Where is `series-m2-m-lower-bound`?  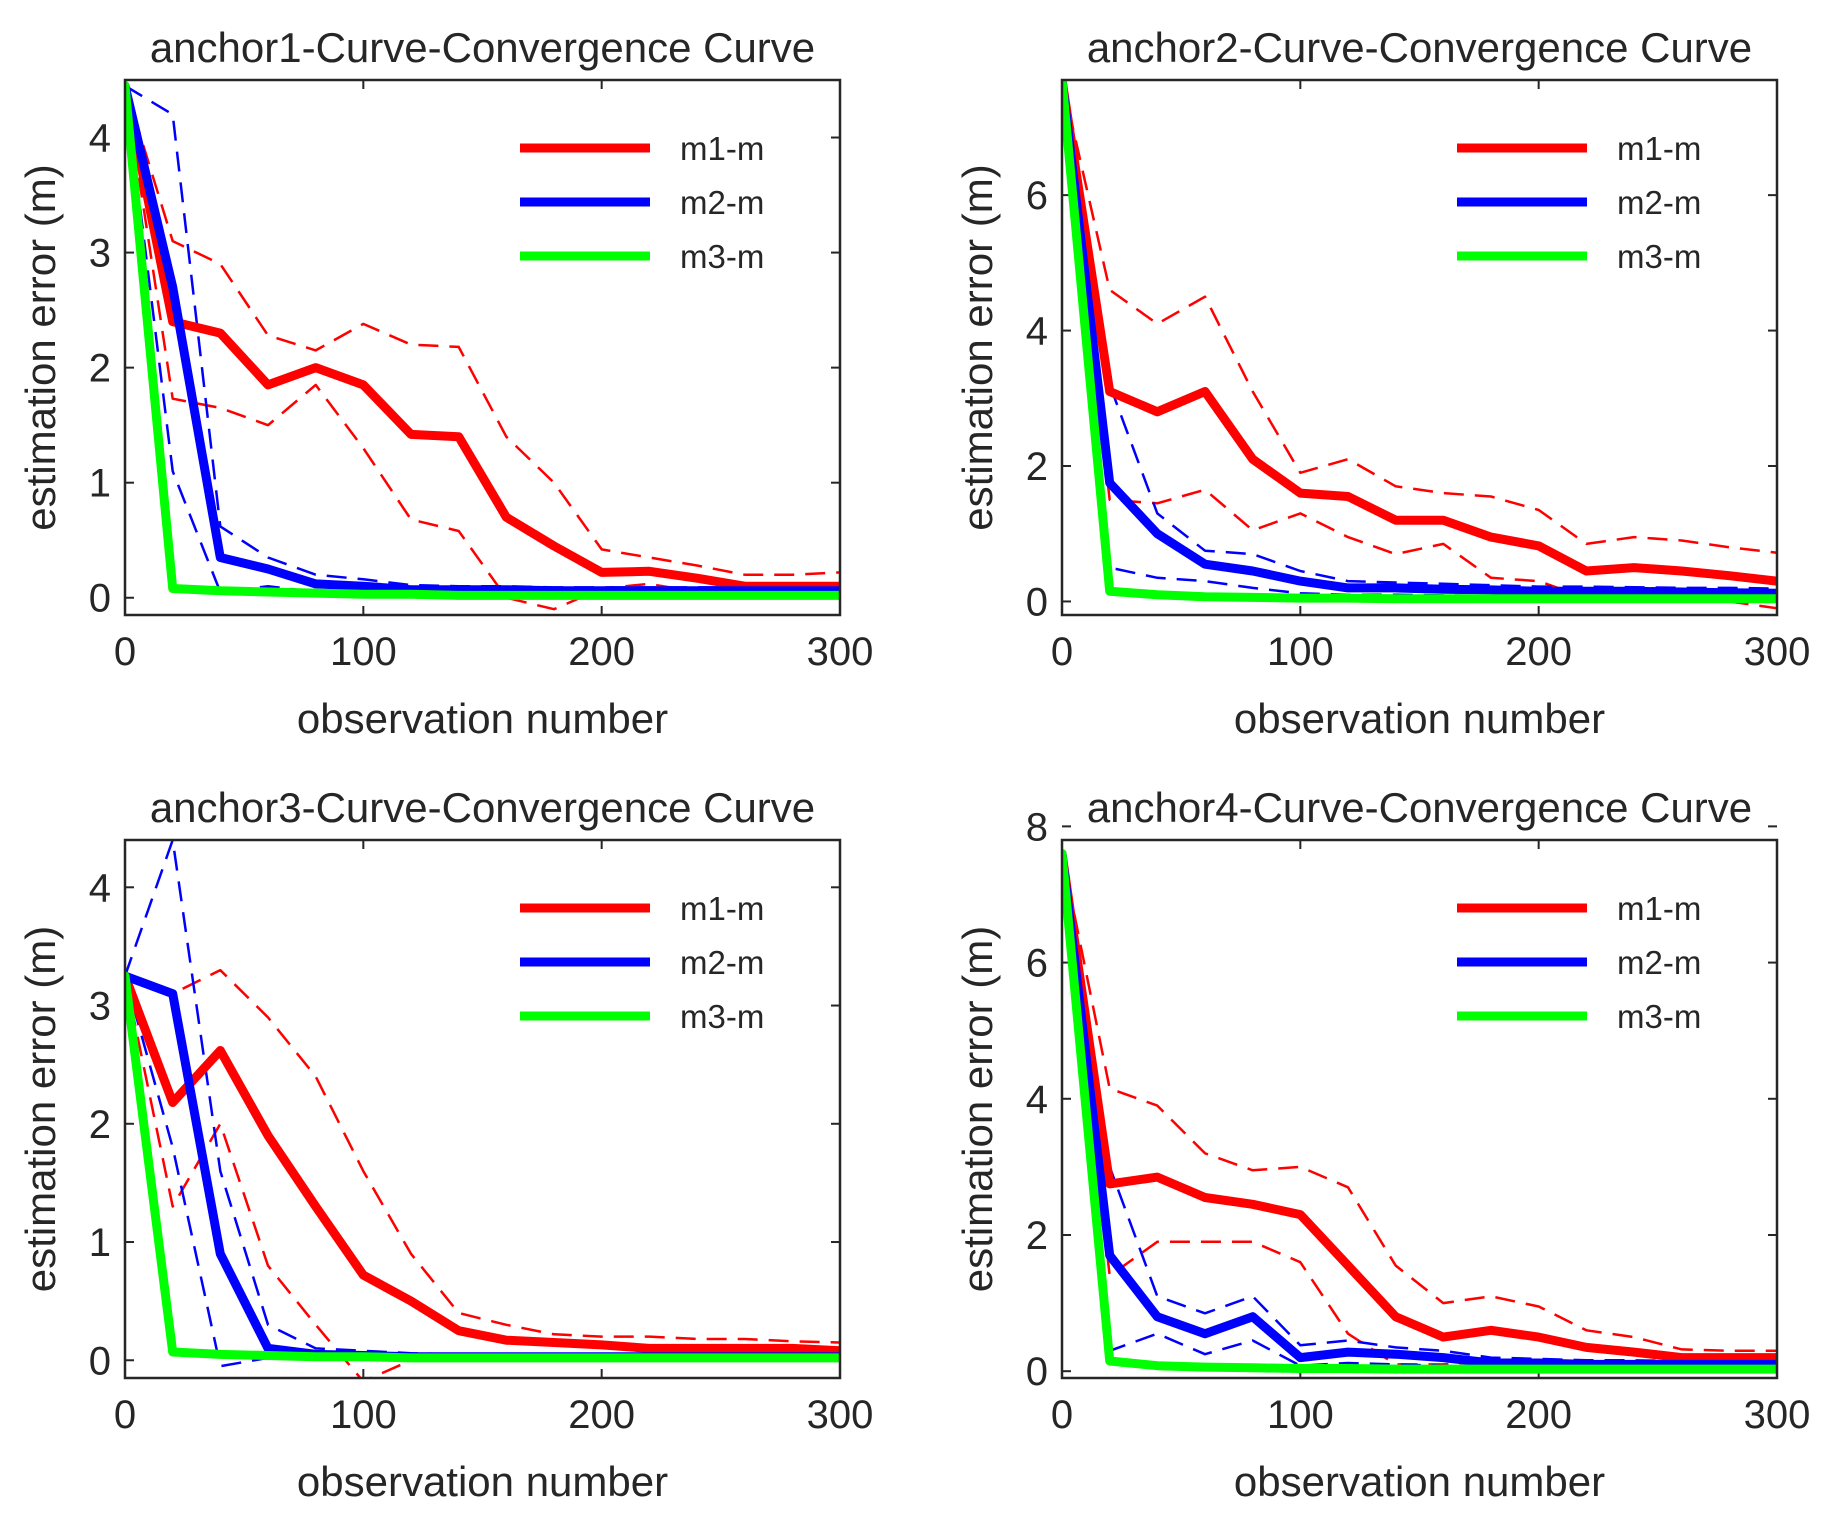
series-m2-m-lower-bound is located at coordinates (1419, 1111).